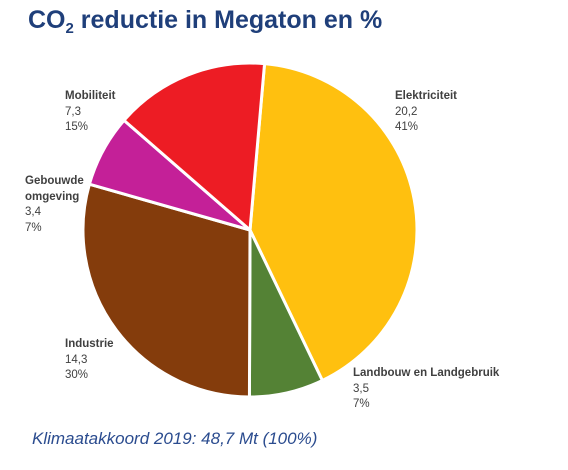  I want to click on slice-label-gebouwde-omgeving: Gebouwde omgeving 3,4 7%, so click(54, 204).